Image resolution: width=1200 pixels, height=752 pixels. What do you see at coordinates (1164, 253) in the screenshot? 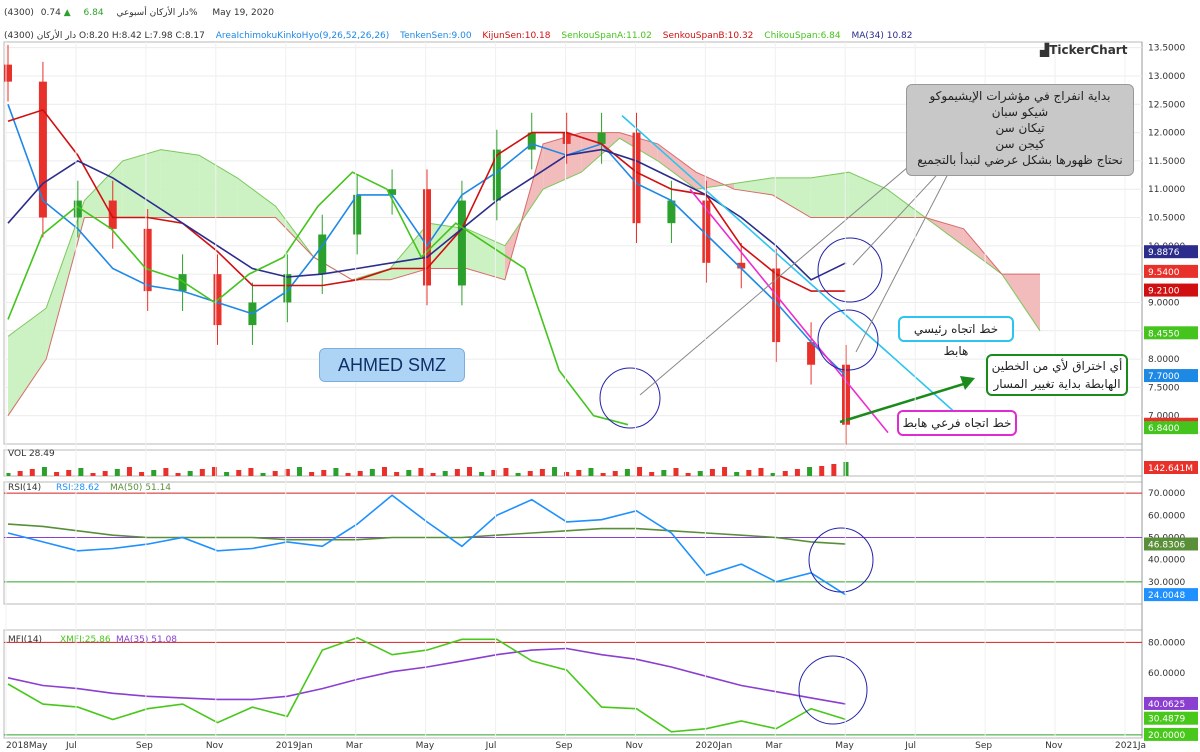
I see `price-value-label: 9.8876` at bounding box center [1164, 253].